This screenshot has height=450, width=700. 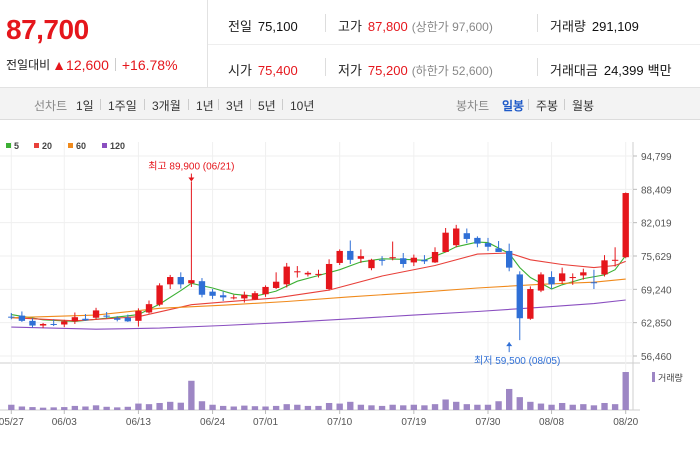 I want to click on period-3m-button: 3개월, so click(x=166, y=106).